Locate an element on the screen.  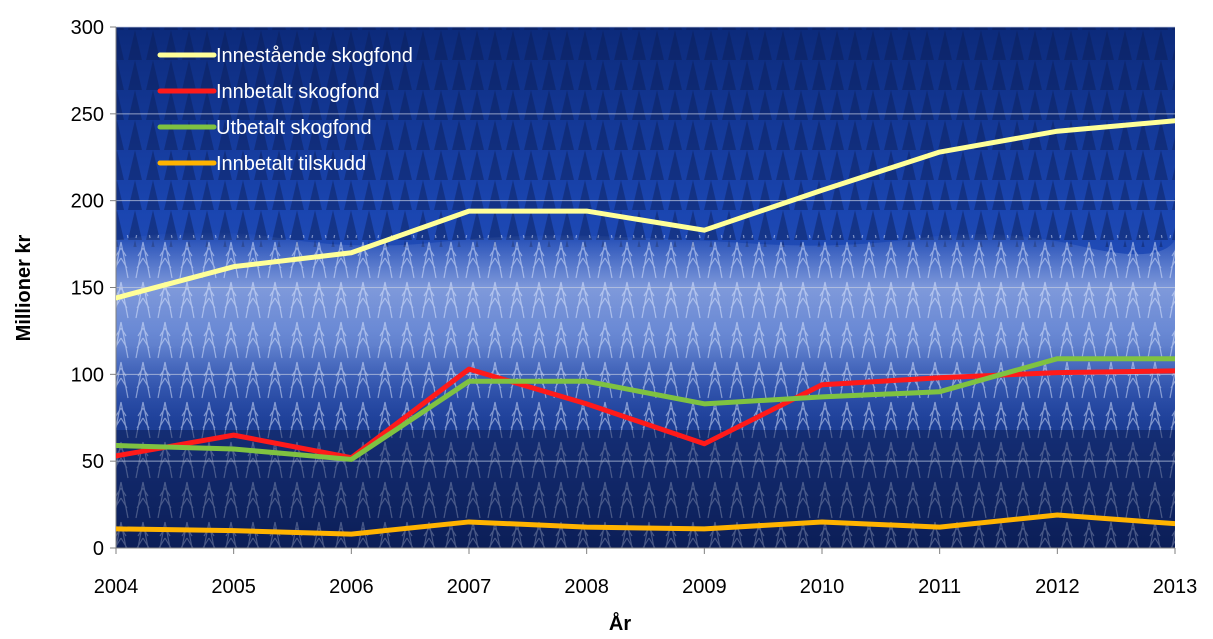
x-axis-title: År is located at coordinates (620, 623).